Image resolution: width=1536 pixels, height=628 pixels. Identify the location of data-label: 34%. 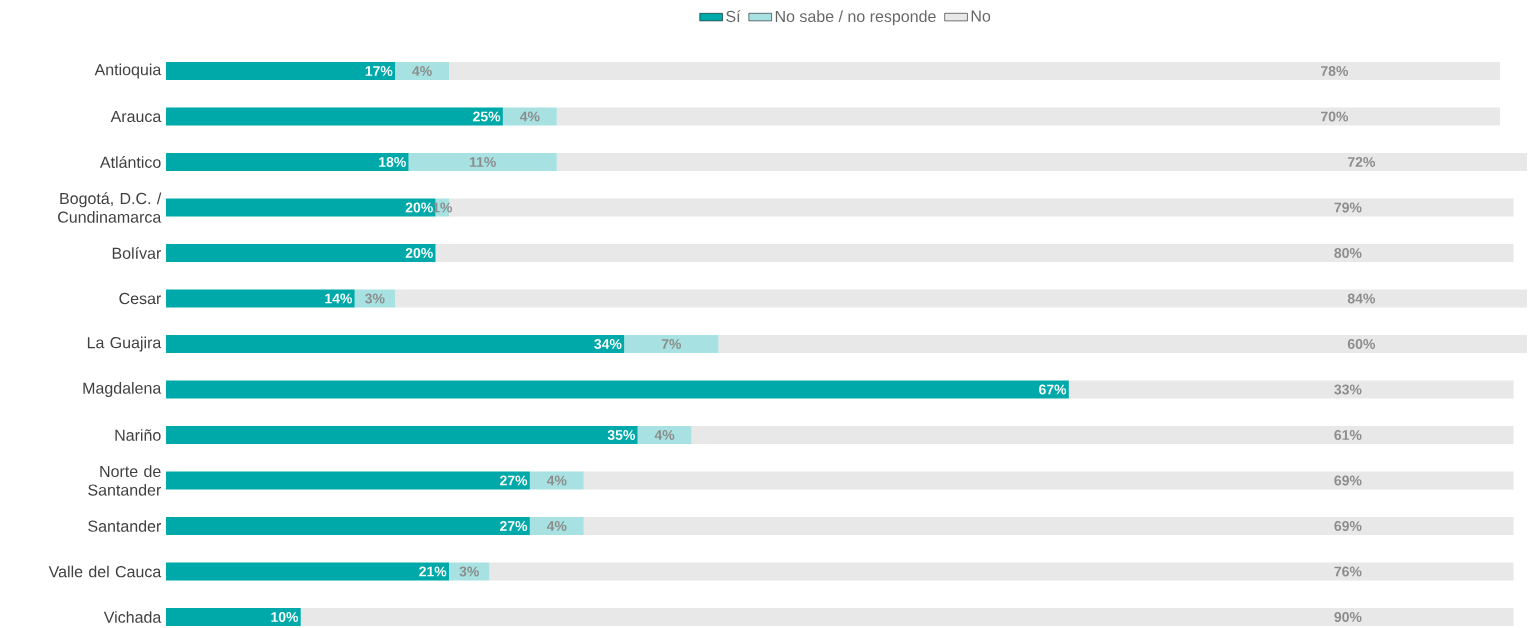
(608, 344).